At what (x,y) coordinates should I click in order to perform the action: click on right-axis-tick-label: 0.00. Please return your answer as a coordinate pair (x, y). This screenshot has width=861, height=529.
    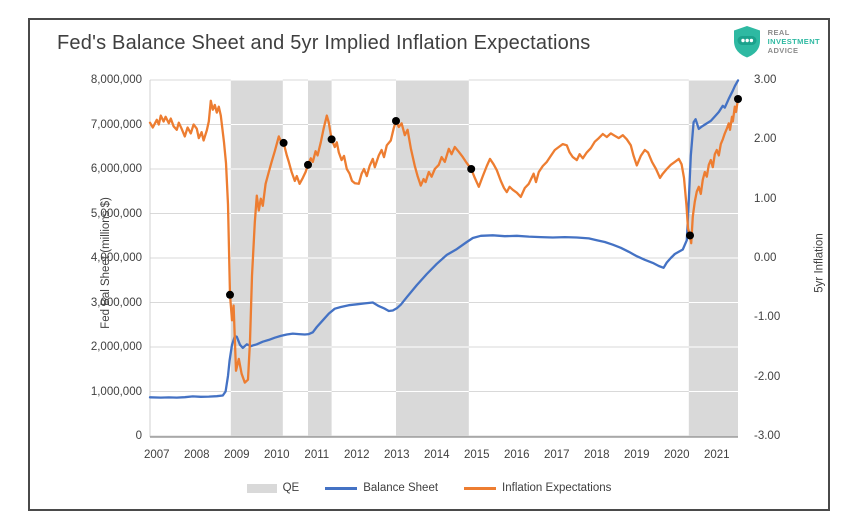
    Looking at the image, I should click on (765, 258).